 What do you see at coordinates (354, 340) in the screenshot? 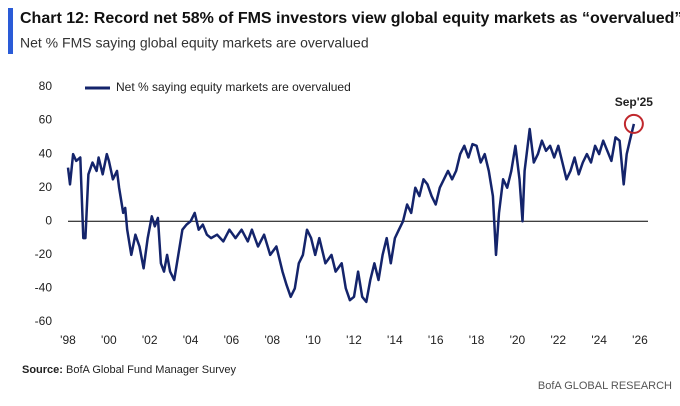
I see `x-tick-label: '12` at bounding box center [354, 340].